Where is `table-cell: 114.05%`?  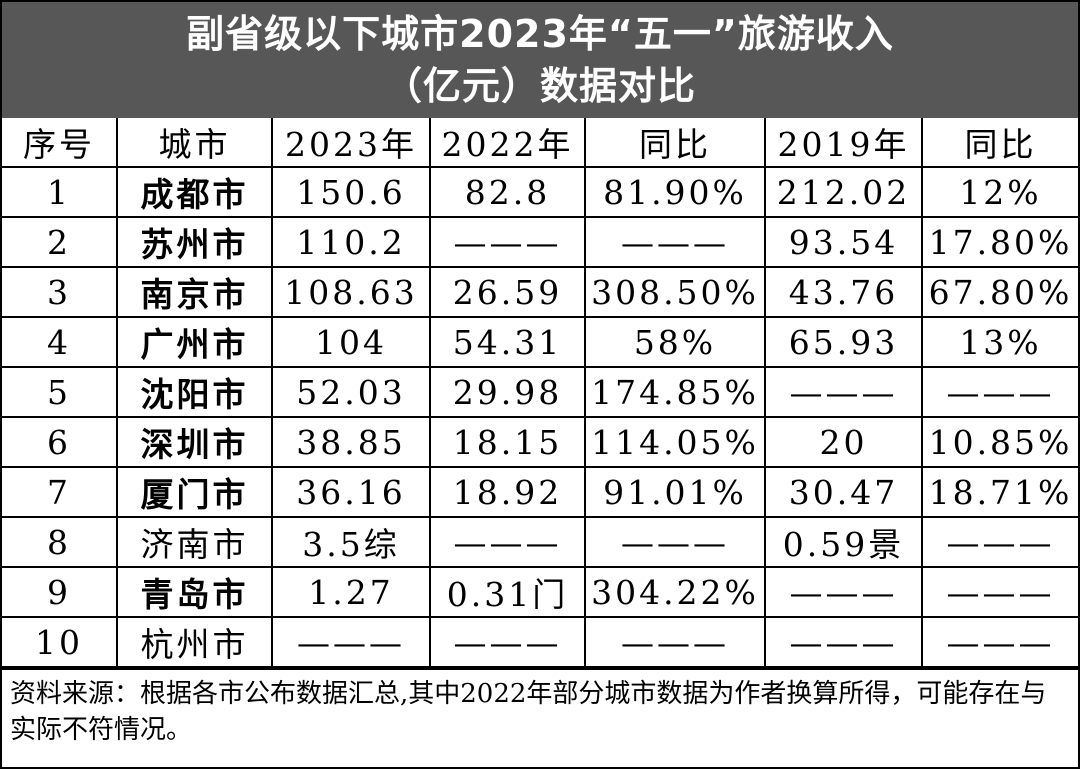 table-cell: 114.05% is located at coordinates (675, 442).